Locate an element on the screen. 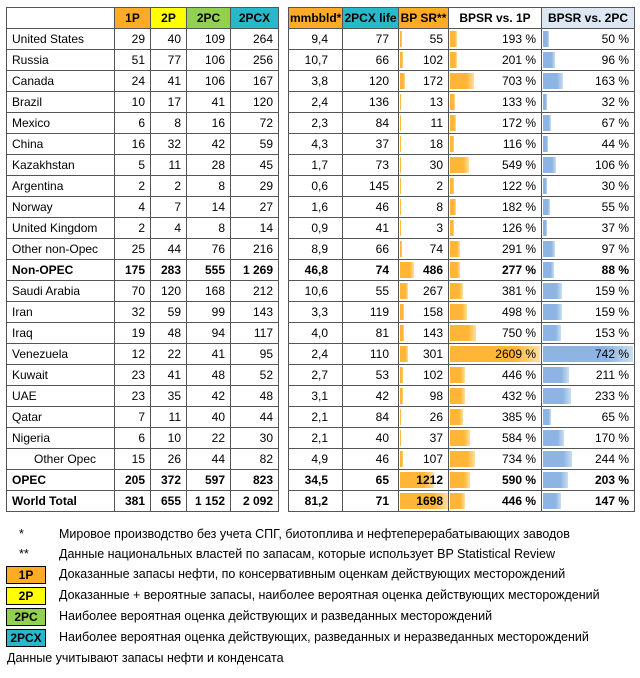 The width and height of the screenshot is (640, 678). cell-value: 168 is located at coordinates (208, 291).